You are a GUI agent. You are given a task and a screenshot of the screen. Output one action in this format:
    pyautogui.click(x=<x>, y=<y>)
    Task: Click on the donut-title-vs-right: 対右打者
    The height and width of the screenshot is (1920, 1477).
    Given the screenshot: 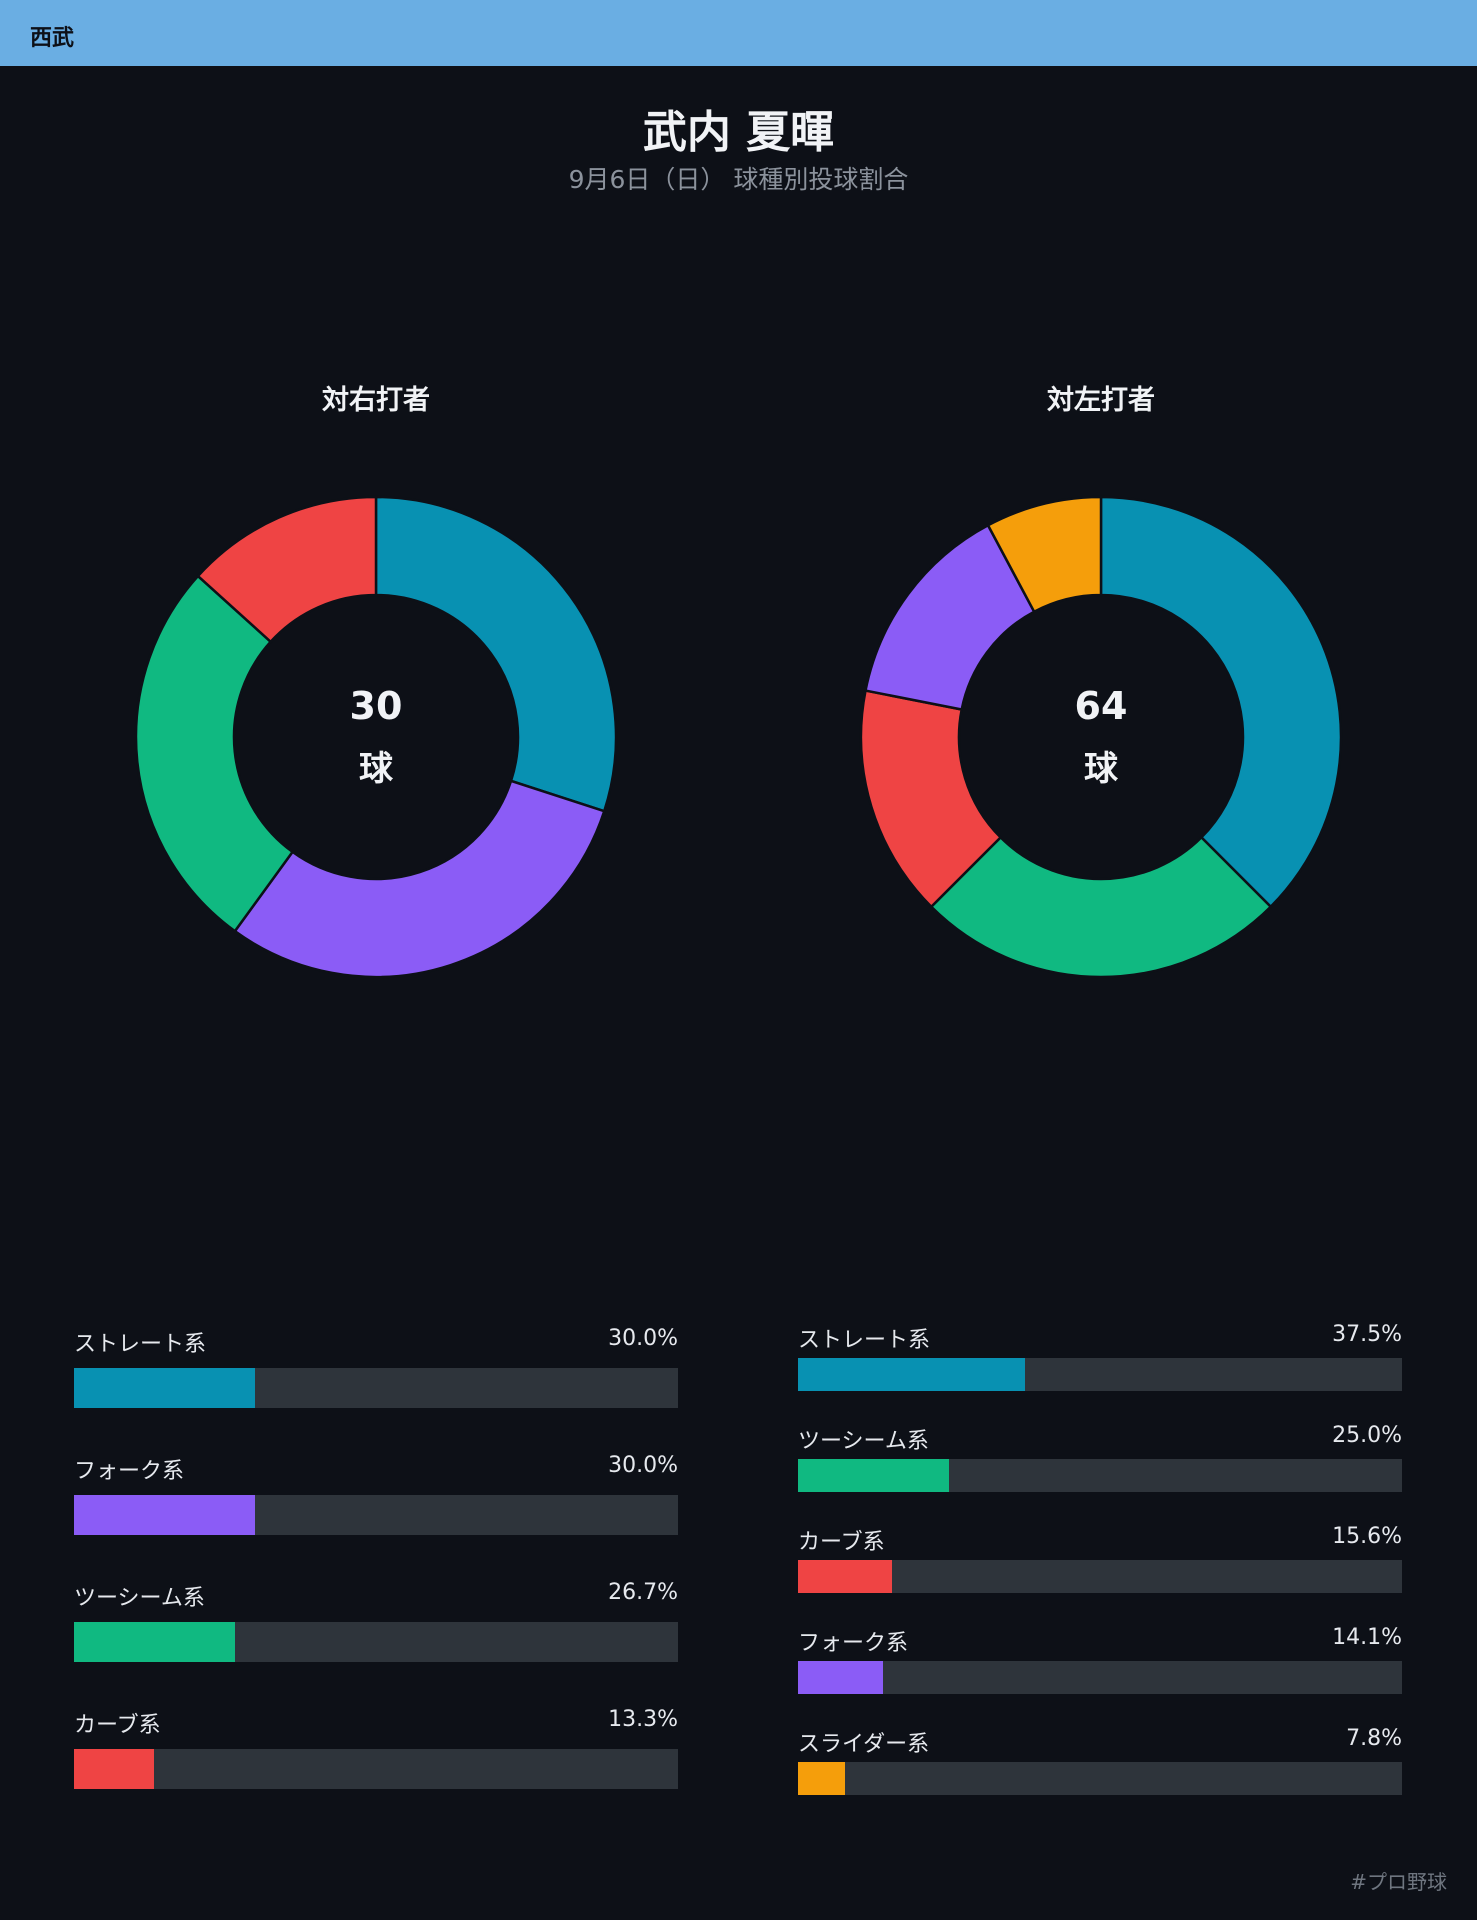 What is the action you would take?
    pyautogui.click(x=376, y=400)
    